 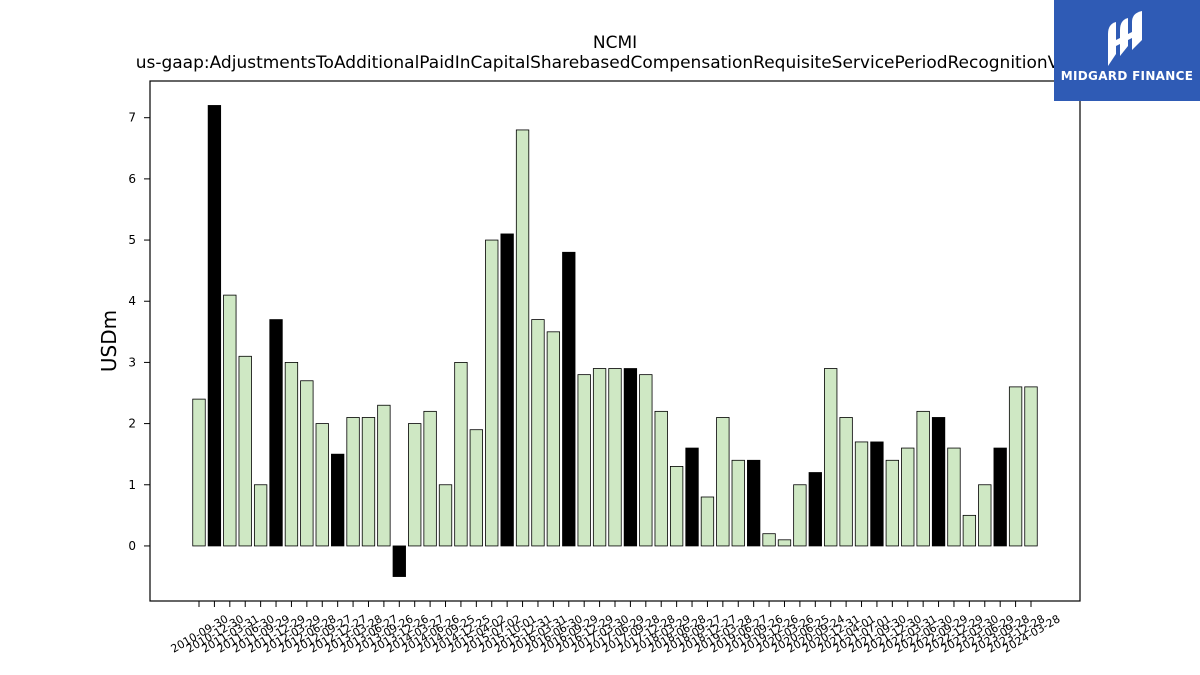 I want to click on y-tick-label: 3, so click(x=132, y=362).